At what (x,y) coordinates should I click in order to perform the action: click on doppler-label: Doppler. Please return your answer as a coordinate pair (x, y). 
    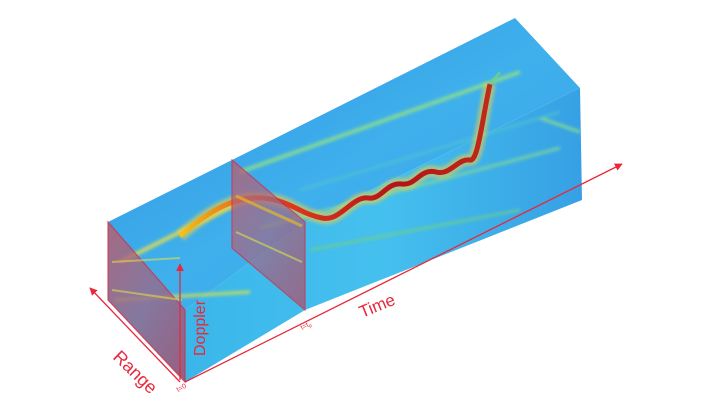
    Looking at the image, I should click on (200, 327).